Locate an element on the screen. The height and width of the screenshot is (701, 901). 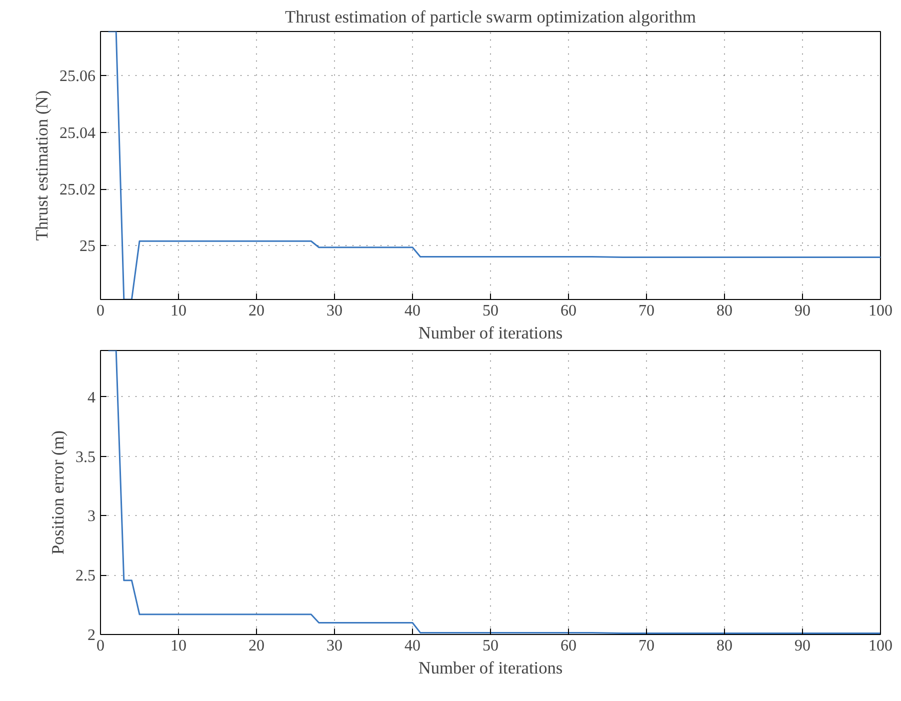
y-tick-label: 25.02 is located at coordinates (78, 190).